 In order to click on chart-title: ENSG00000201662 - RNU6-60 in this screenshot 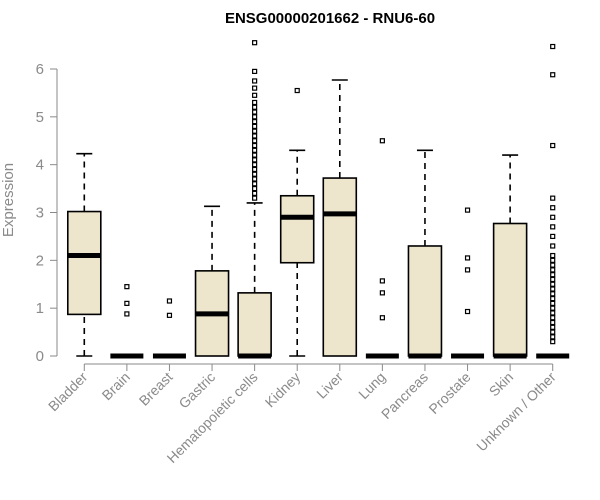, I will do `click(330, 18)`.